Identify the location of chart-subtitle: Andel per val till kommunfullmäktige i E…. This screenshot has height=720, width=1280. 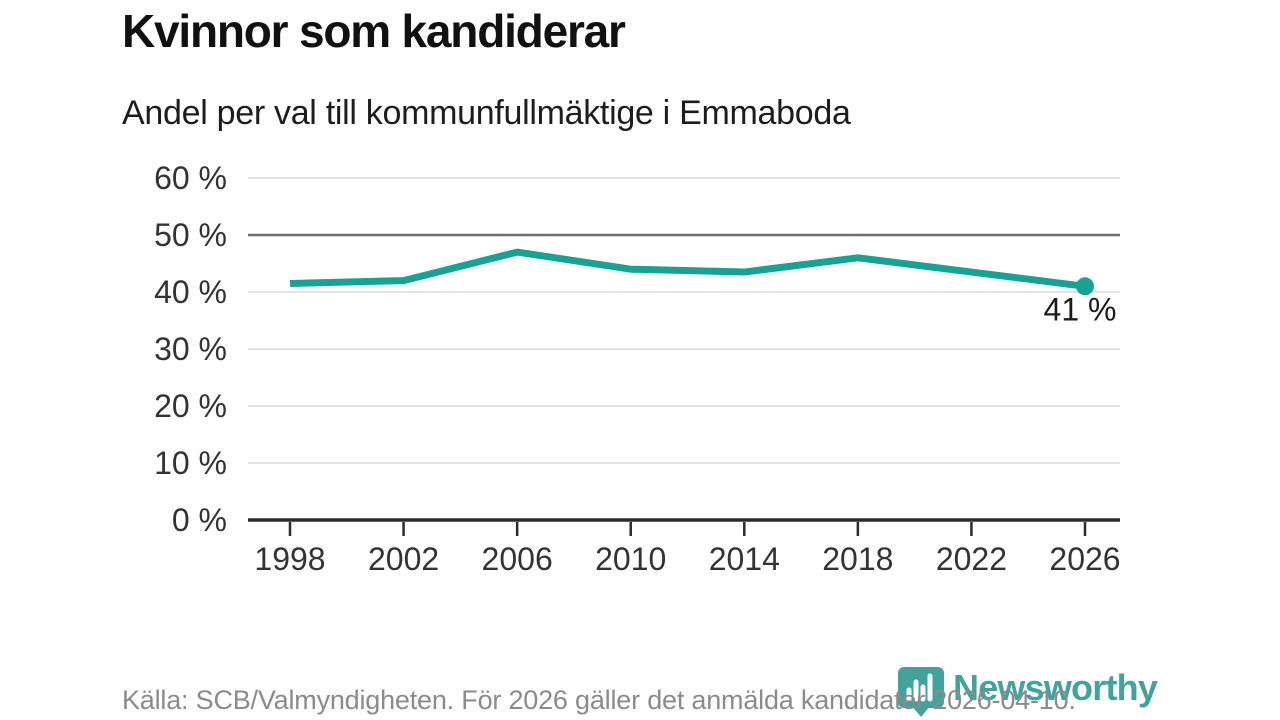
(486, 113).